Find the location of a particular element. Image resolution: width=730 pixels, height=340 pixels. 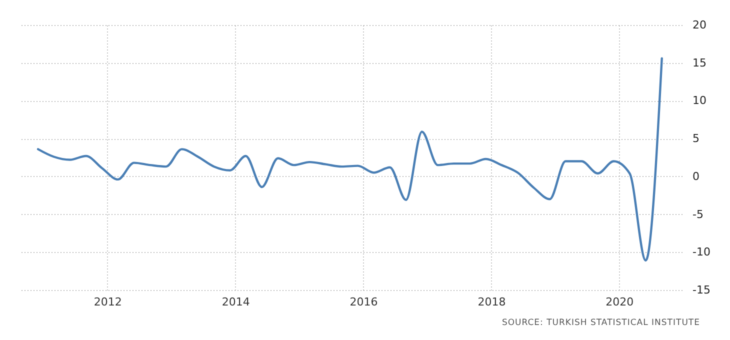

x-tick-label: 2012 is located at coordinates (108, 302).